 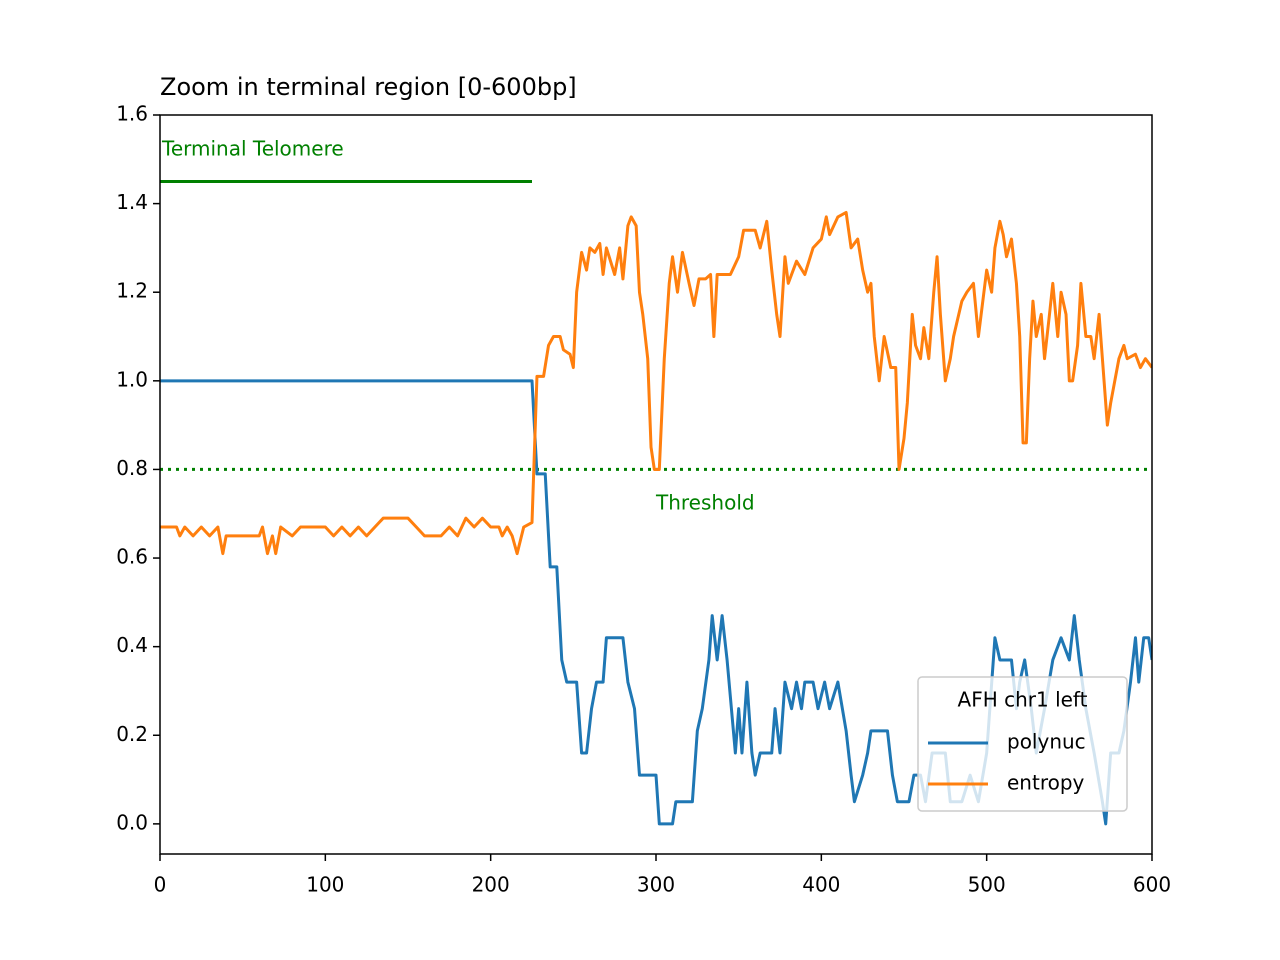 What do you see at coordinates (252, 149) in the screenshot?
I see `telomere-label: Terminal Telomere` at bounding box center [252, 149].